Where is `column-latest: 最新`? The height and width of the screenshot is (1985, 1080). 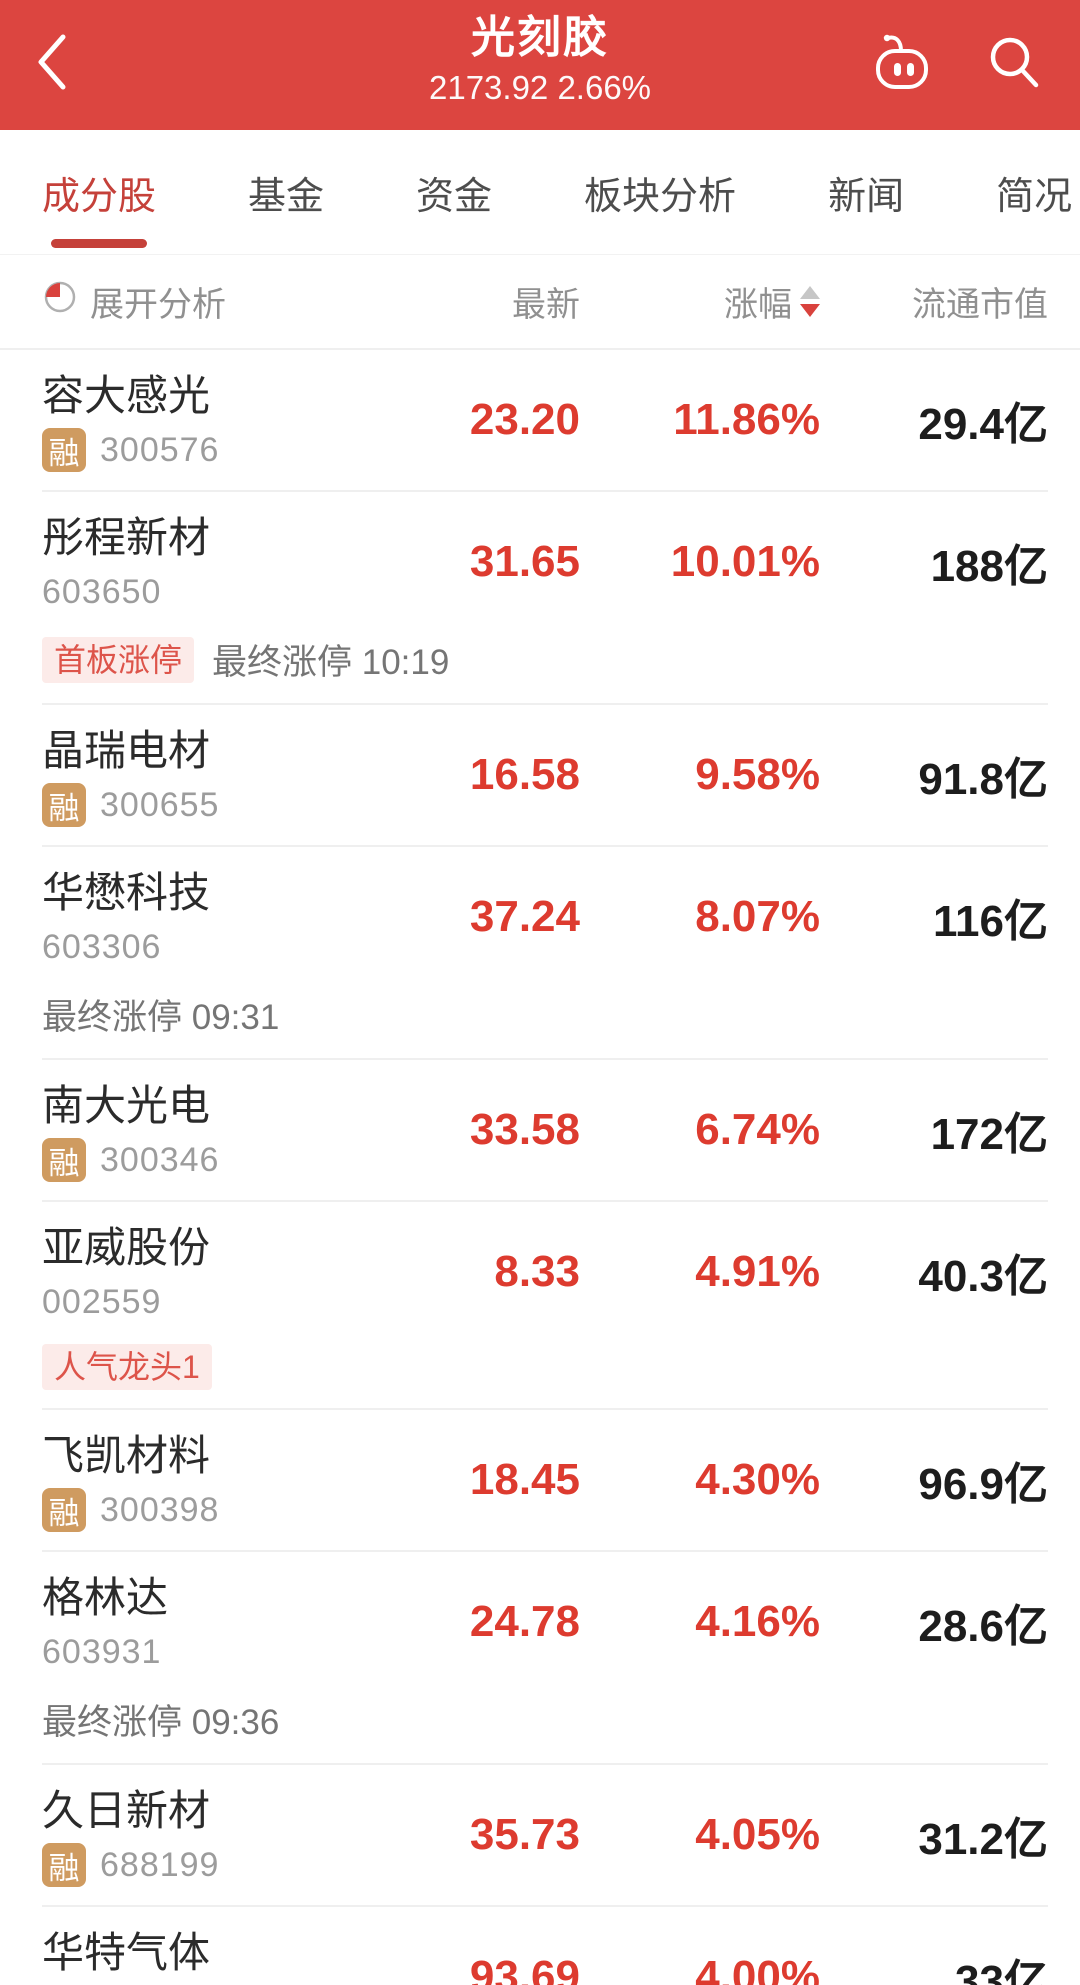
column-latest: 最新 is located at coordinates (546, 305).